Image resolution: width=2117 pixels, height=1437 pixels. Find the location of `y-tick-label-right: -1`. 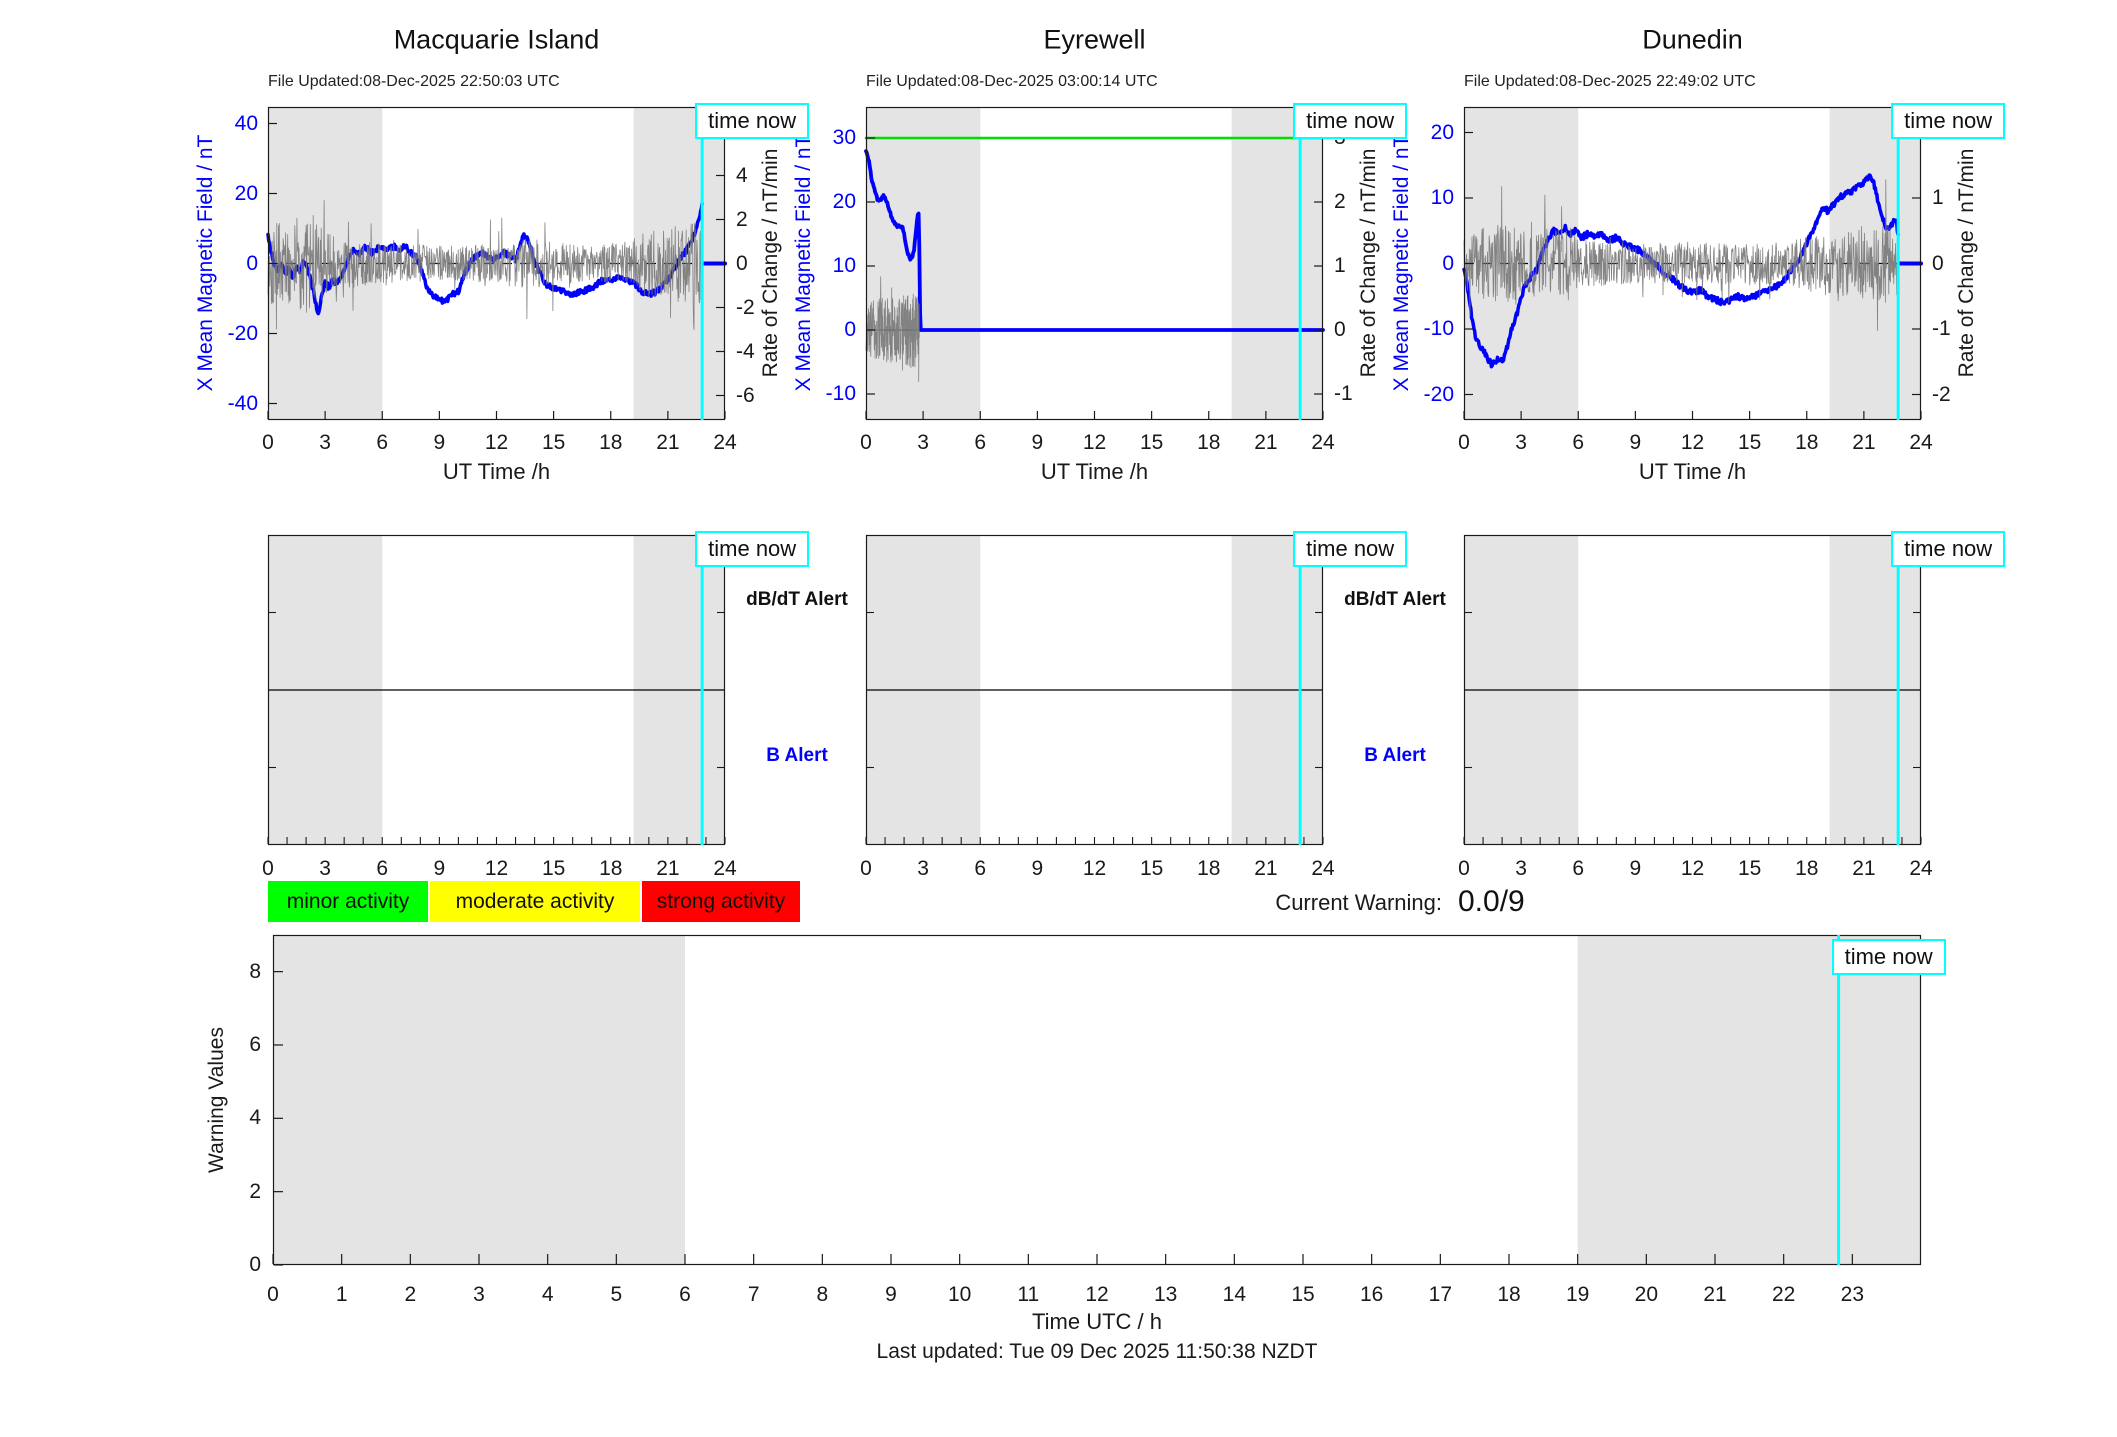

y-tick-label-right: -1 is located at coordinates (1343, 393).